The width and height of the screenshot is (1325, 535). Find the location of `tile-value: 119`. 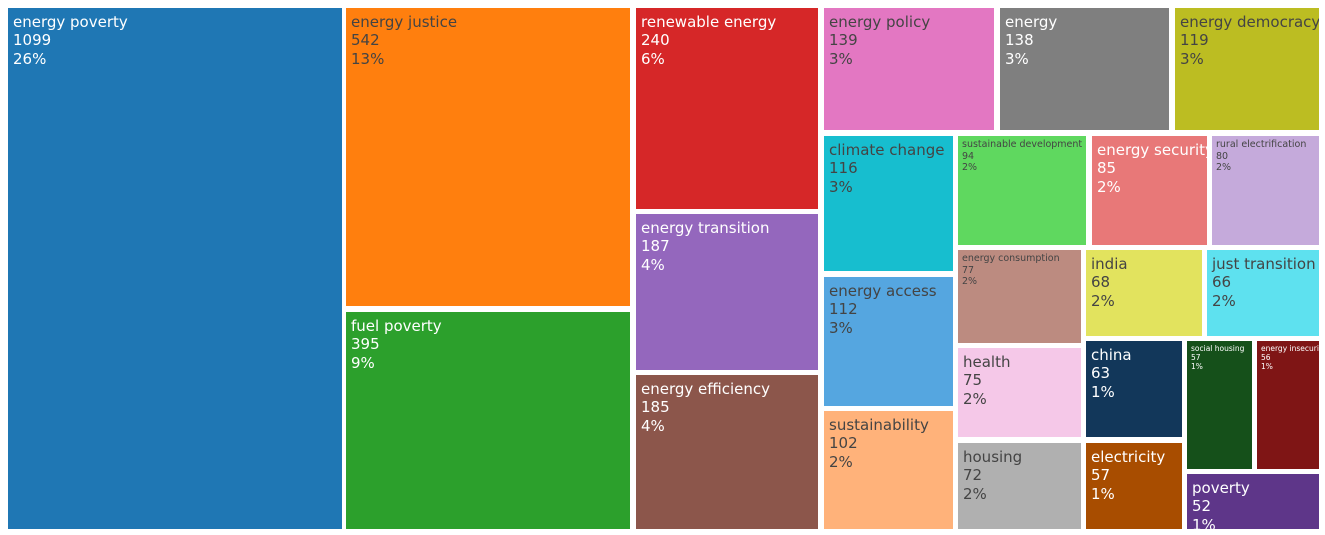

tile-value: 119 is located at coordinates (1194, 40).